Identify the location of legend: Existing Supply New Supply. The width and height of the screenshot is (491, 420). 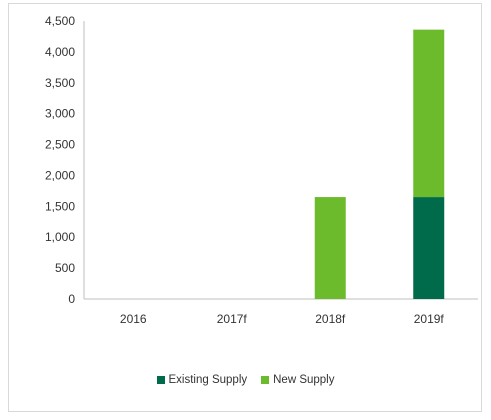
(245, 380).